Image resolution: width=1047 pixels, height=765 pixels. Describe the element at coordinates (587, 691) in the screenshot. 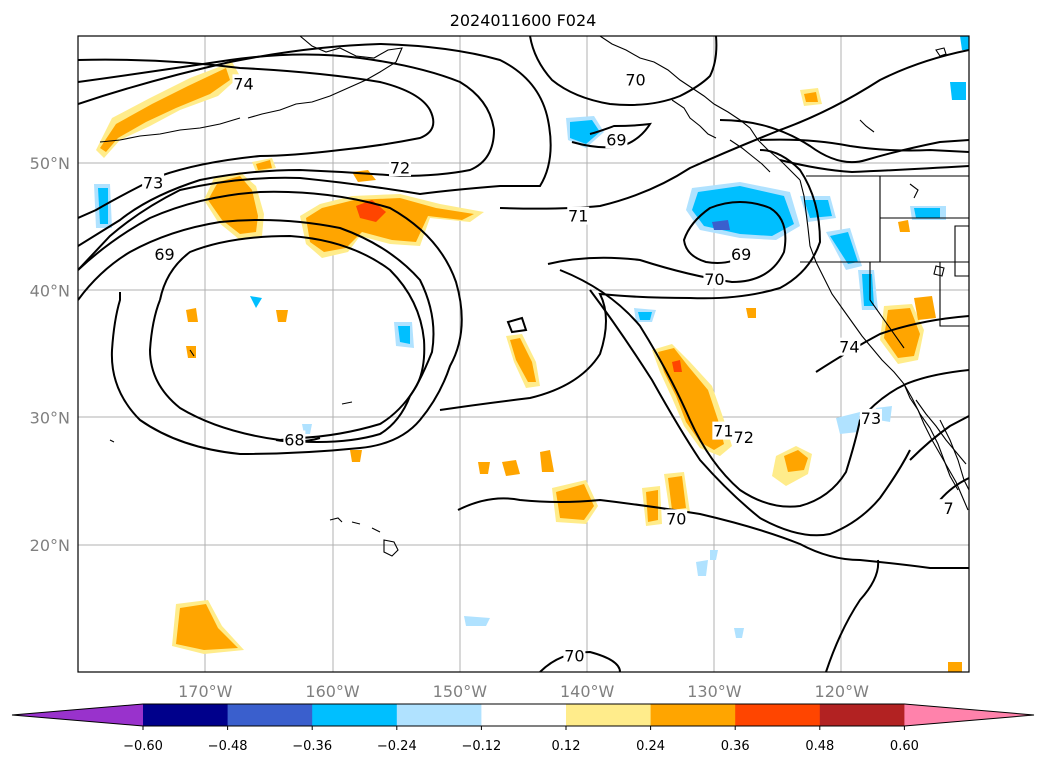

I see `lon-label: 140°W` at that location.